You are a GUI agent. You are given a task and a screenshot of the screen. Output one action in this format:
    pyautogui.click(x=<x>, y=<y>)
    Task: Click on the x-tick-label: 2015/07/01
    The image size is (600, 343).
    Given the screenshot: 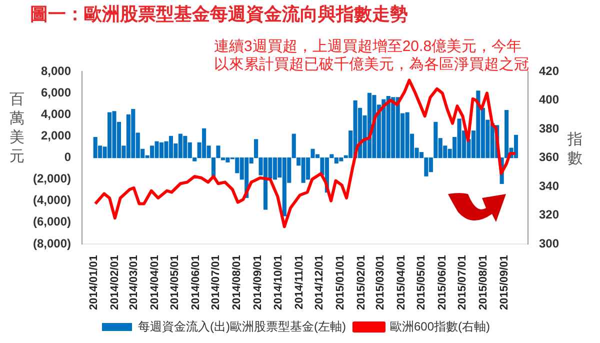 What is the action you would take?
    pyautogui.click(x=462, y=282)
    